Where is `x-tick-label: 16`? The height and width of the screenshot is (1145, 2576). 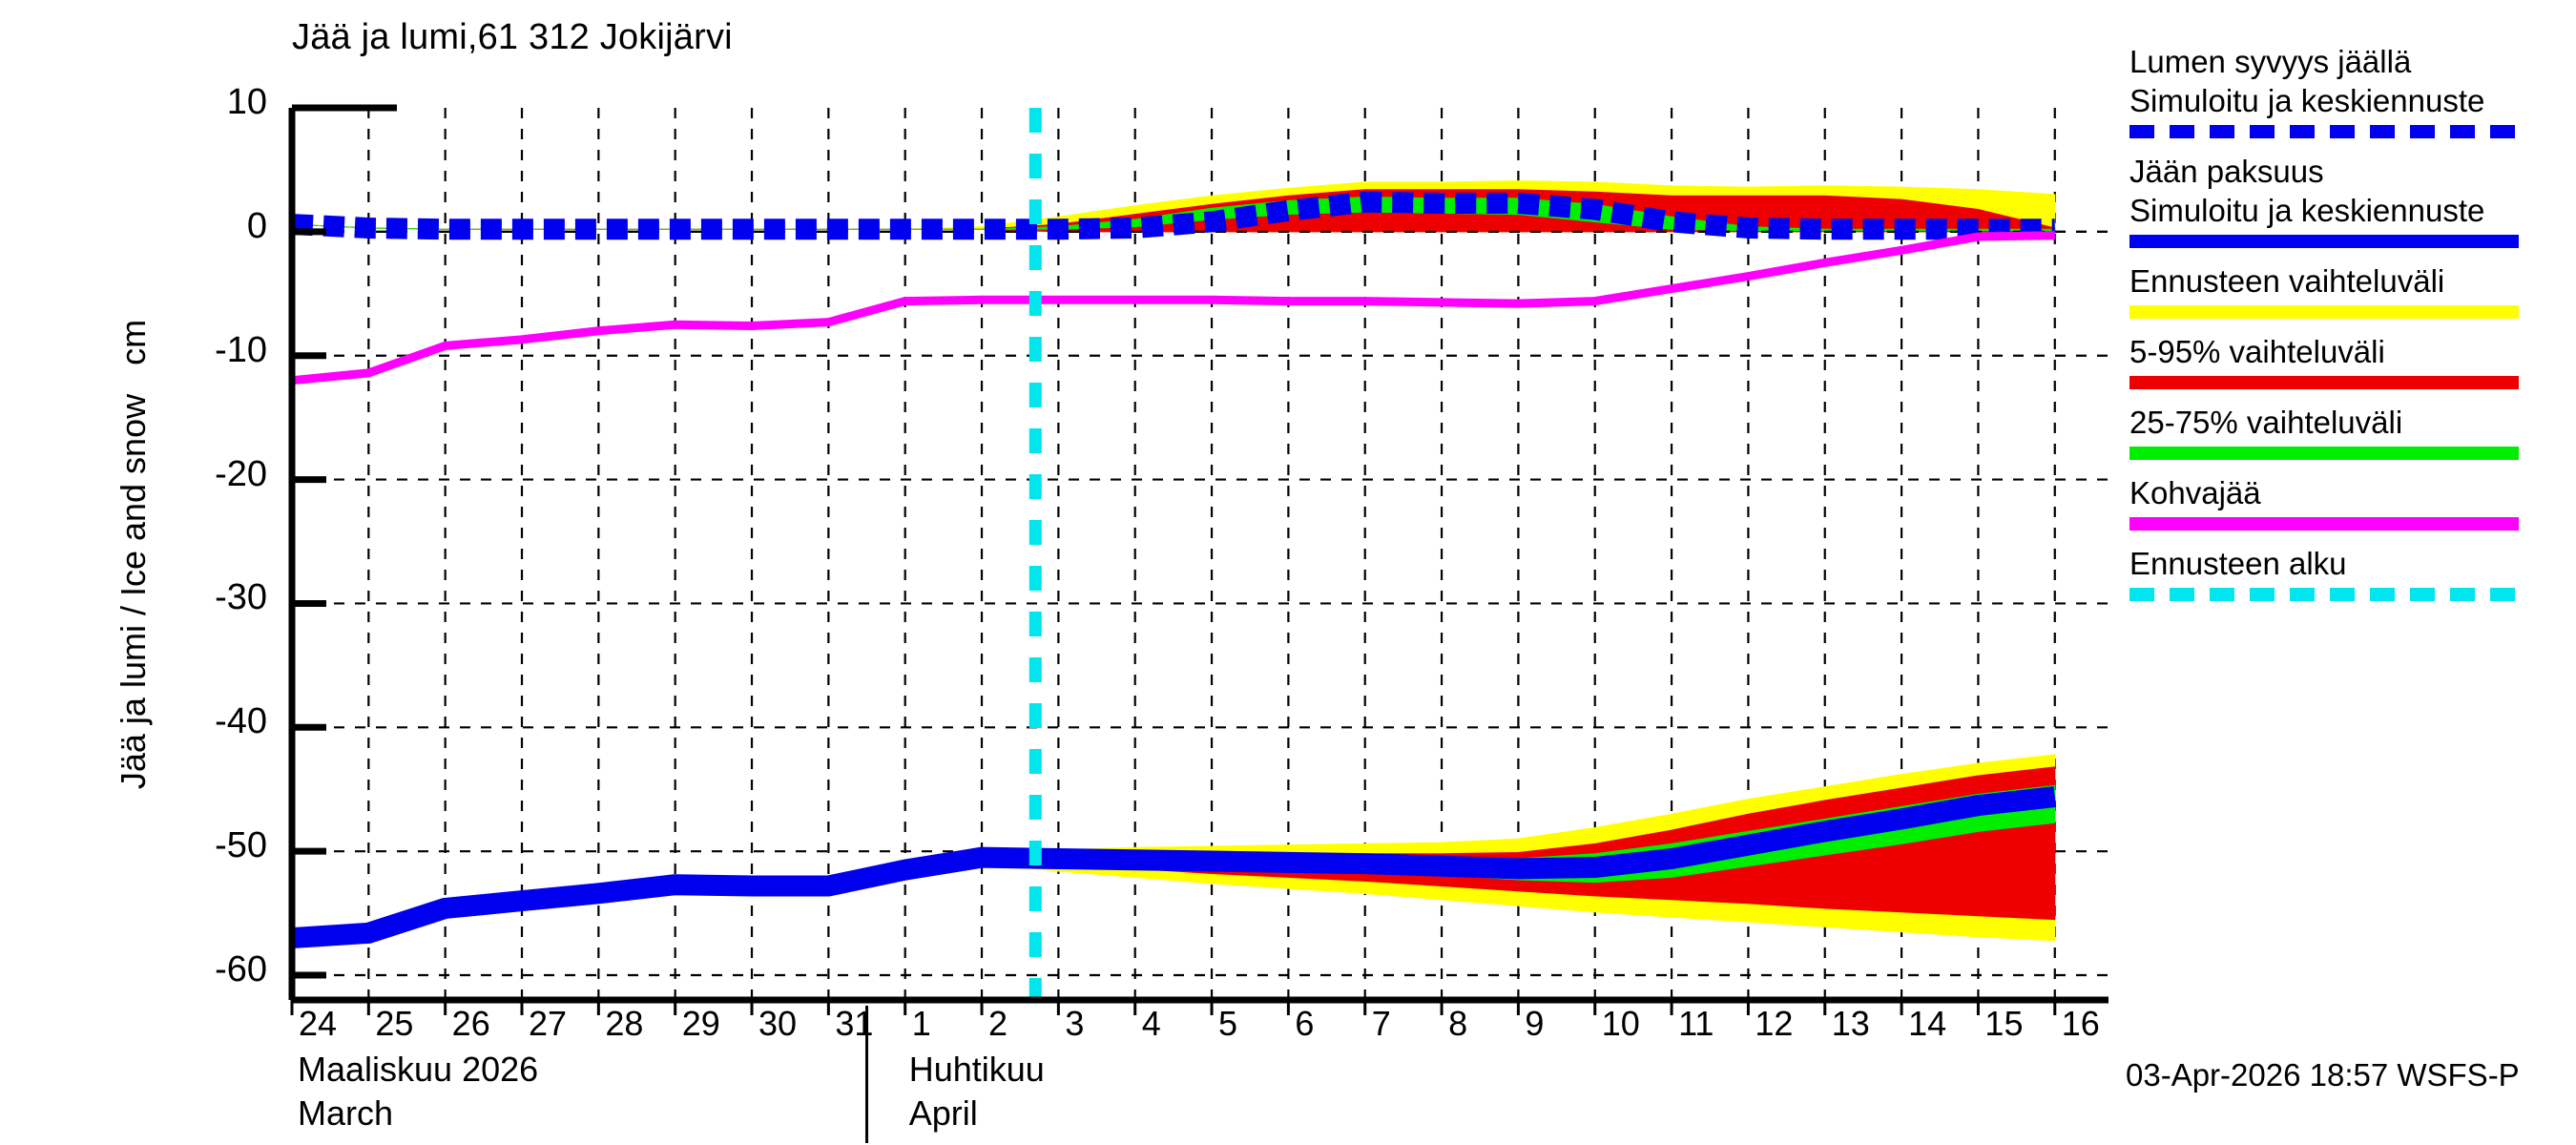
x-tick-label: 16 is located at coordinates (2080, 1023).